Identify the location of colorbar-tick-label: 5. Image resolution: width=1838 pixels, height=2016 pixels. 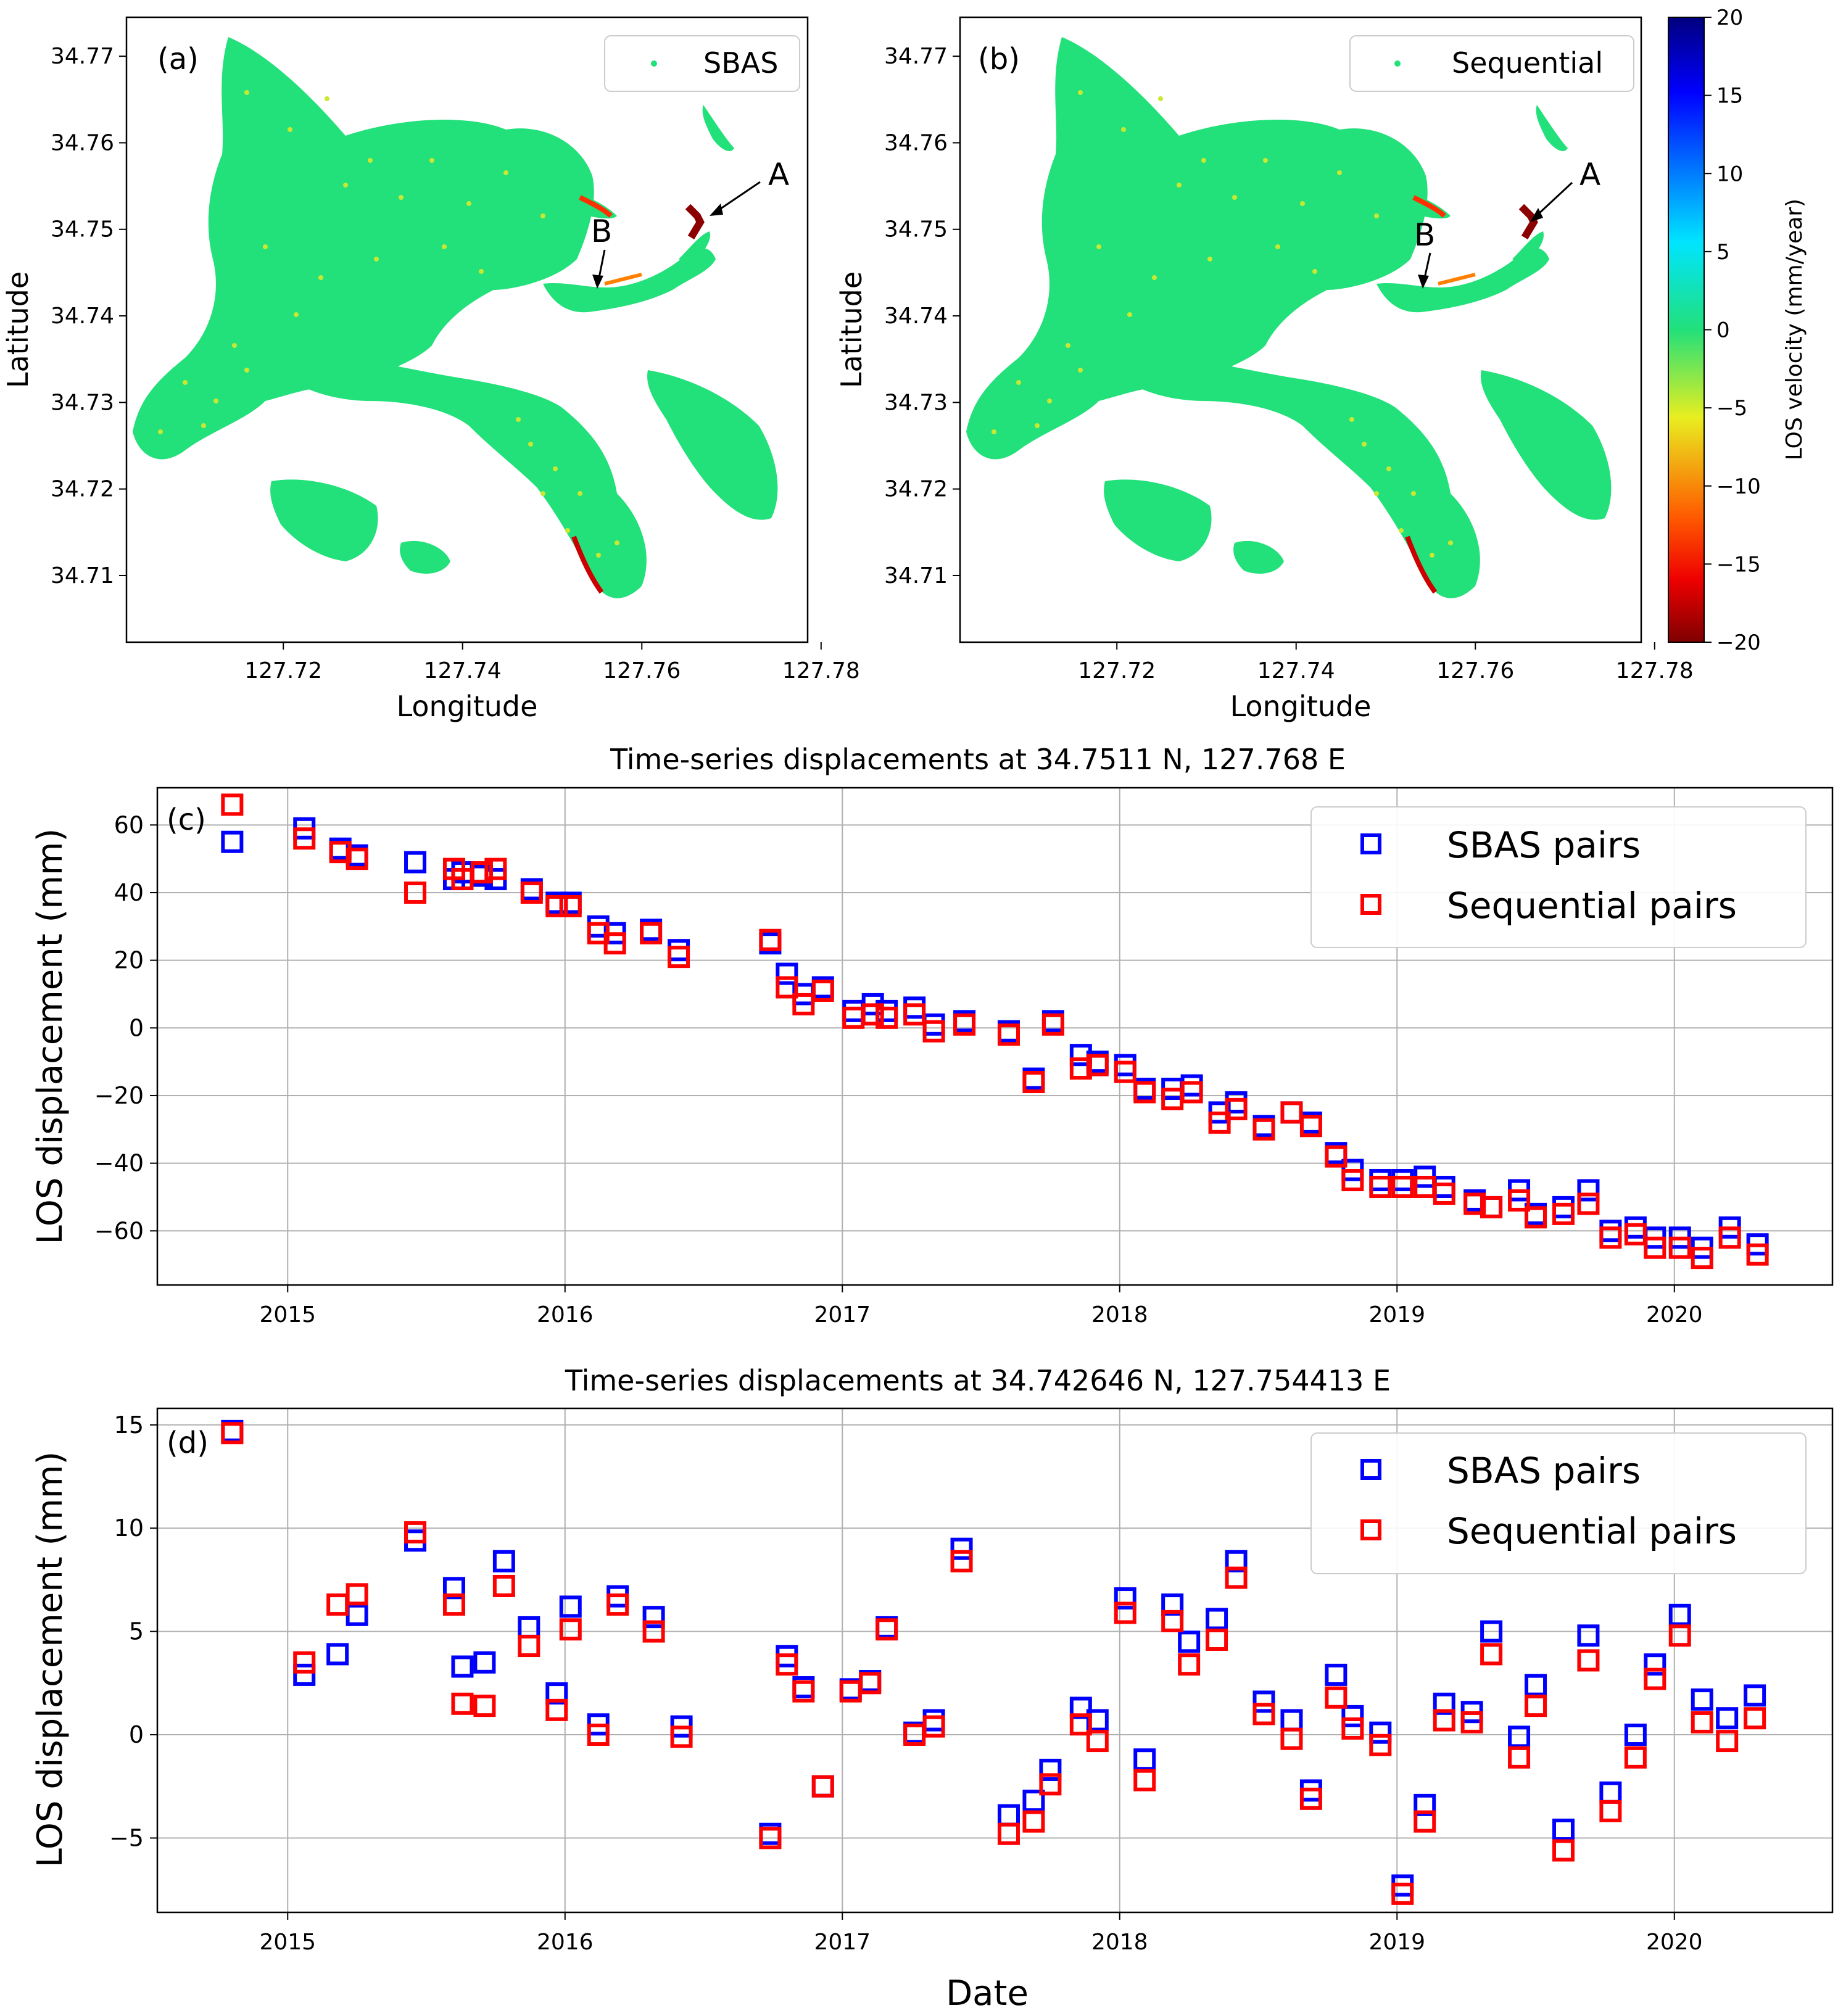
(1723, 253).